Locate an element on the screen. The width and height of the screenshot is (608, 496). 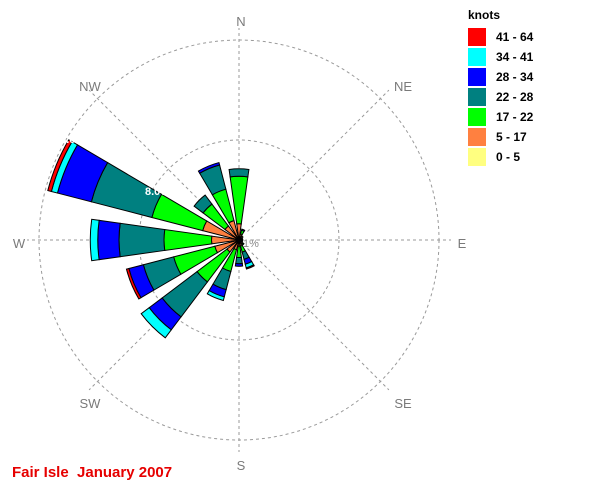
direction-label-se: SE is located at coordinates (403, 403).